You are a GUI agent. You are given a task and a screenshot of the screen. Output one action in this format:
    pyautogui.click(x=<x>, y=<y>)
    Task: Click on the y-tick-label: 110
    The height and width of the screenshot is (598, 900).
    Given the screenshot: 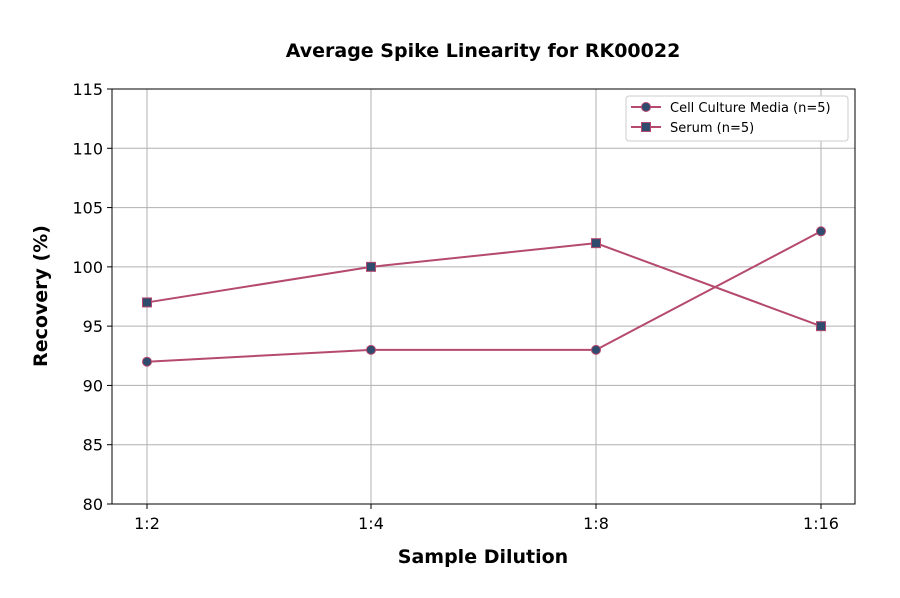 What is the action you would take?
    pyautogui.click(x=87, y=148)
    